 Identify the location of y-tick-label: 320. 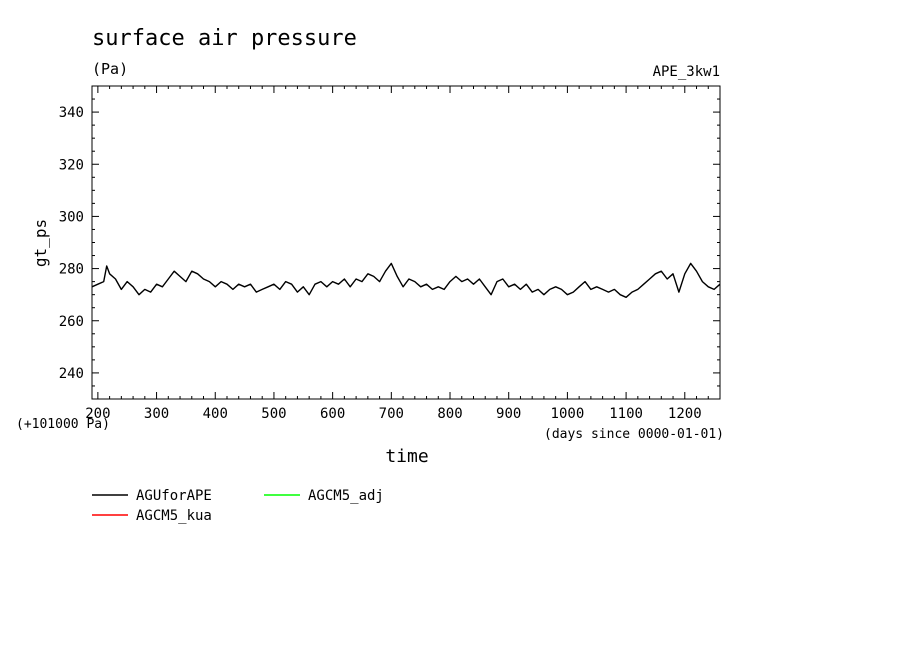
(71, 165).